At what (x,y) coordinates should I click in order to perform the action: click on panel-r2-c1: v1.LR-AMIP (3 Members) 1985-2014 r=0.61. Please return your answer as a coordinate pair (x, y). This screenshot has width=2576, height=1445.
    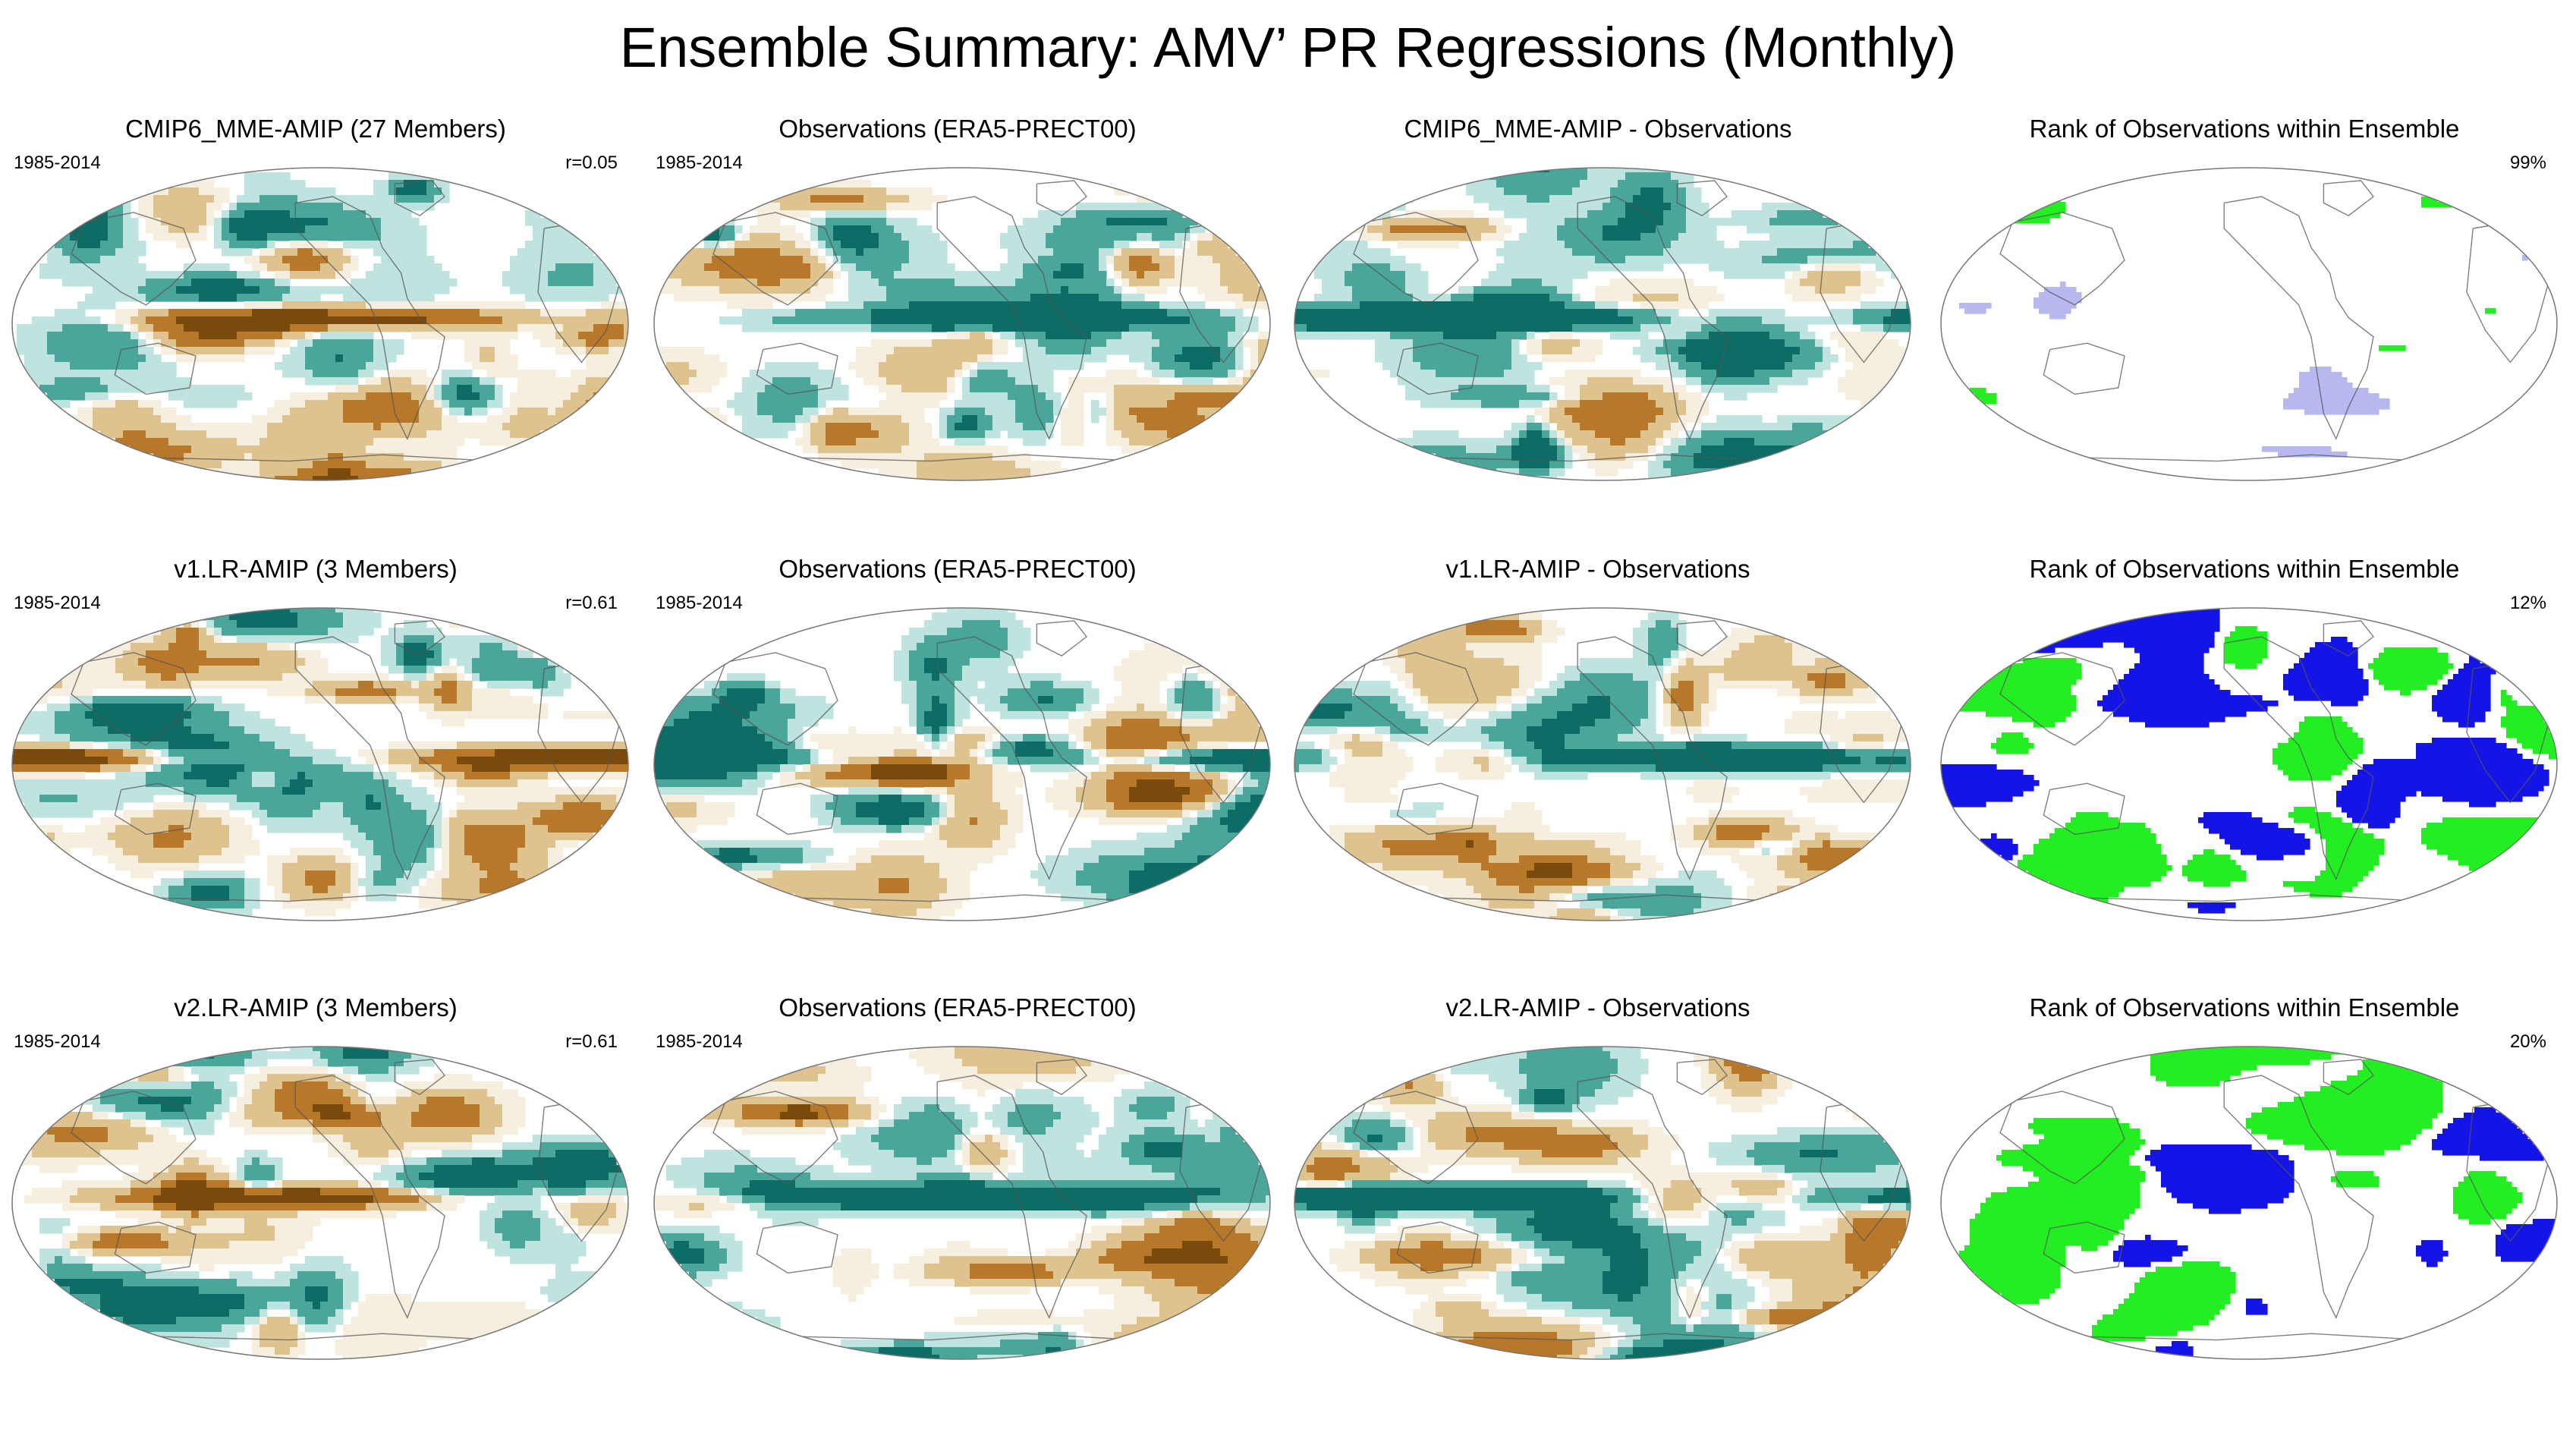
    Looking at the image, I should click on (317, 766).